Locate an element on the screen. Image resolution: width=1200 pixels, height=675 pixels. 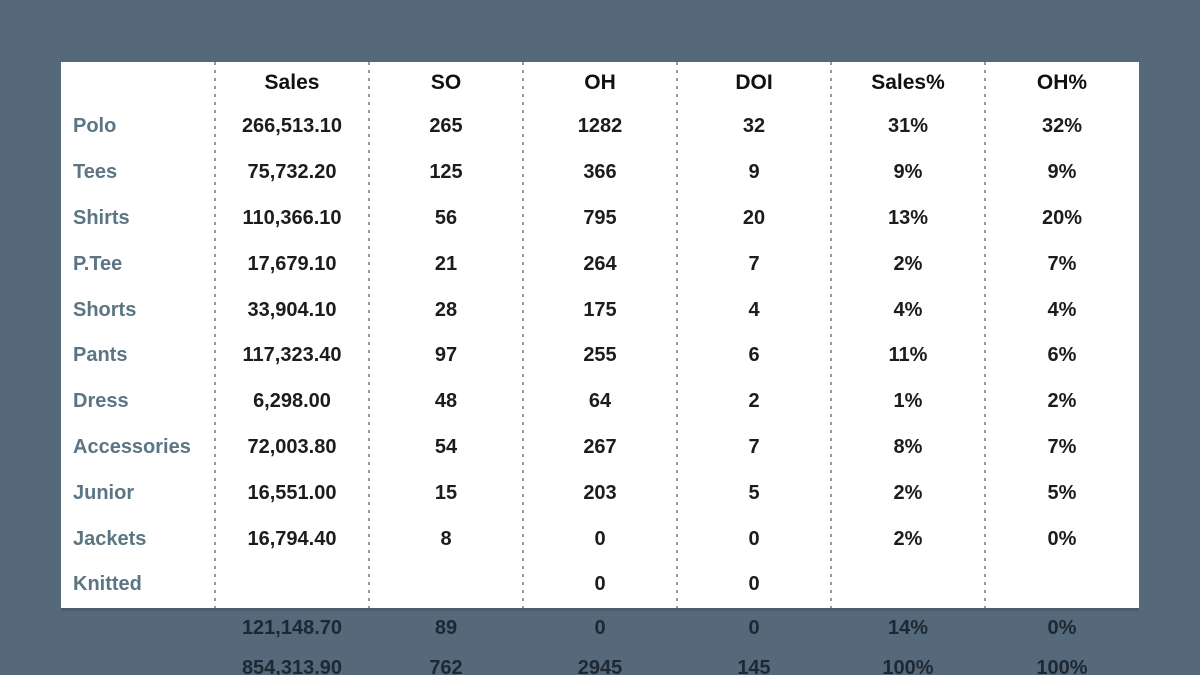
cell-so: 89 is located at coordinates (446, 627).